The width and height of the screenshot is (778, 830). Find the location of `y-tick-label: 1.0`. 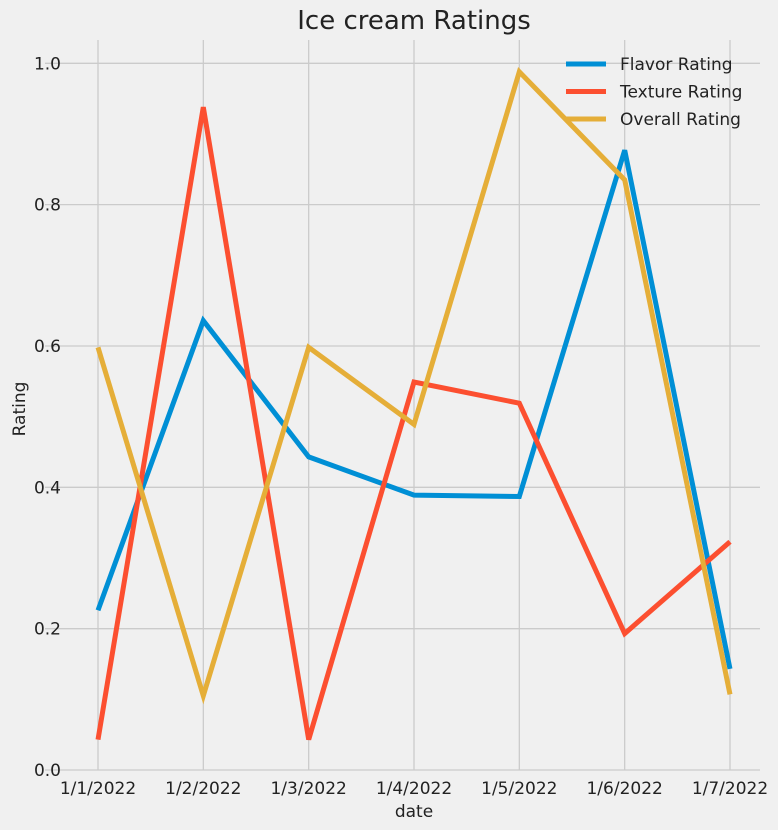

y-tick-label: 1.0 is located at coordinates (47, 64).